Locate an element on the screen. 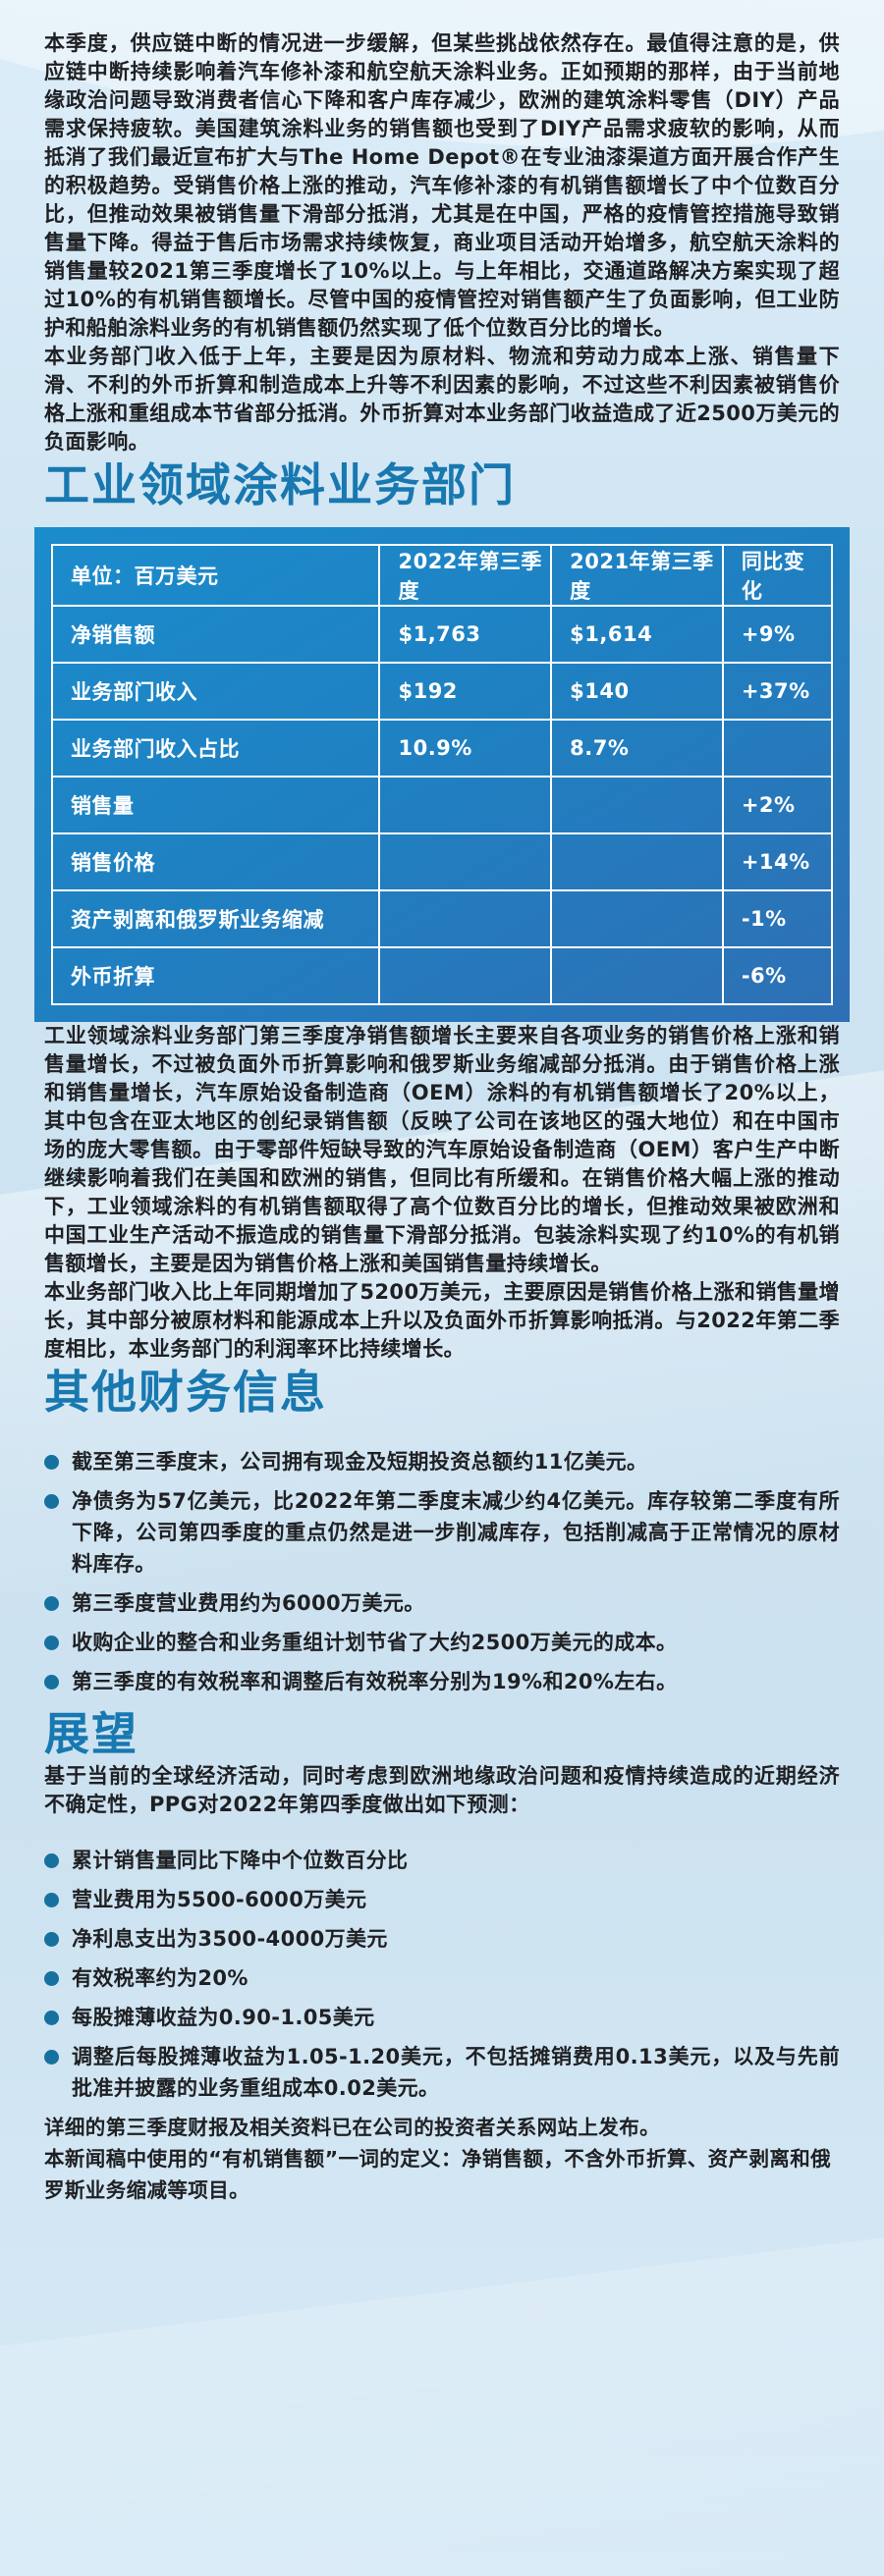 The image size is (884, 2576). q3-2022-value-cell: $192 is located at coordinates (465, 691).